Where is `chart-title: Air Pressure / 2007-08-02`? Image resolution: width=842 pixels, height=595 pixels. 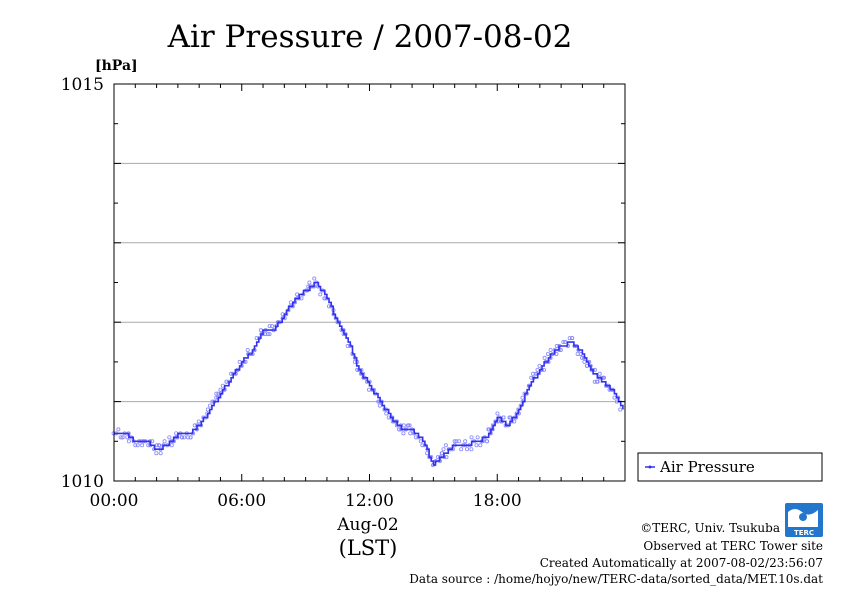 chart-title: Air Pressure / 2007-08-02 is located at coordinates (370, 37).